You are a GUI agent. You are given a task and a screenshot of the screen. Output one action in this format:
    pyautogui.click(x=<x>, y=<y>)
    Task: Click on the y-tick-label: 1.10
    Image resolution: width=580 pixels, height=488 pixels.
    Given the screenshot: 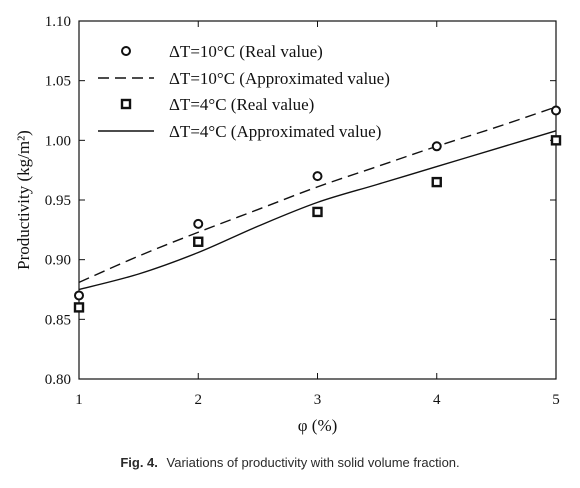 What is the action you would take?
    pyautogui.click(x=58, y=22)
    